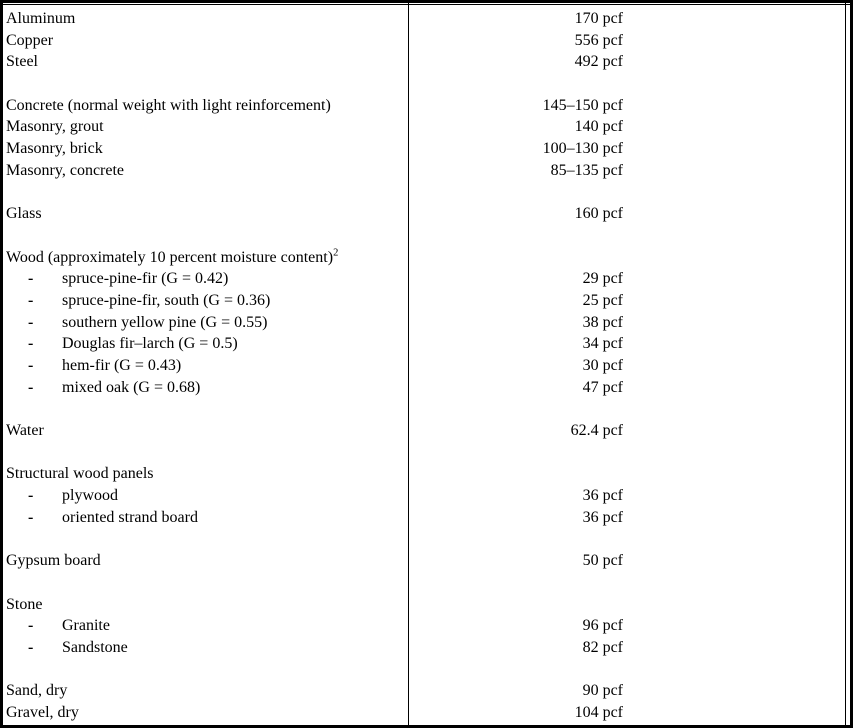 The image size is (853, 728). Describe the element at coordinates (602, 322) in the screenshot. I see `density-value: 38 pcf` at that location.